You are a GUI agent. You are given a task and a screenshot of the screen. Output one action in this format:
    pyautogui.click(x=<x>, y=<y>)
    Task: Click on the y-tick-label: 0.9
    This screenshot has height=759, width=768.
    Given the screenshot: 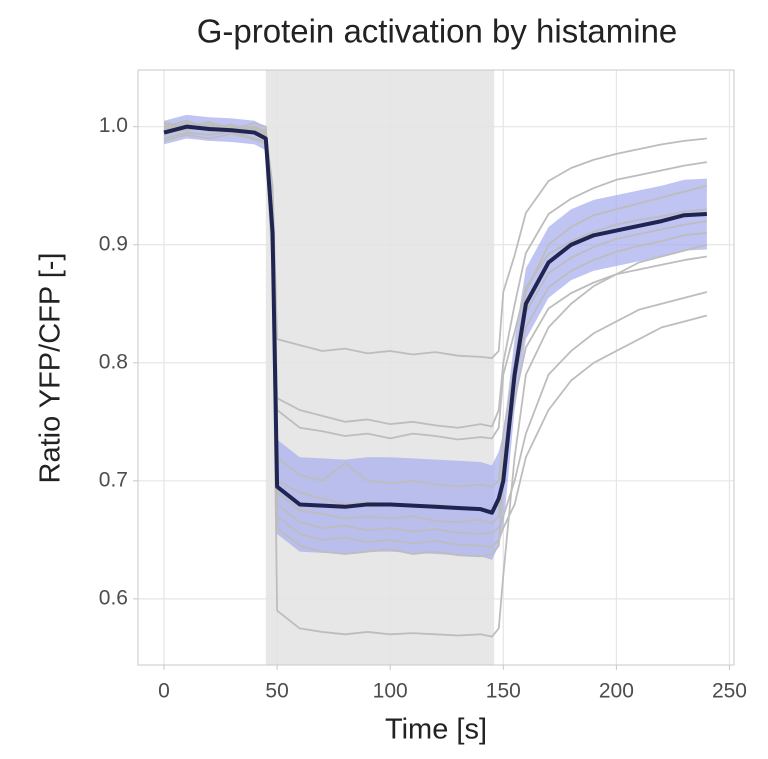 What is the action you would take?
    pyautogui.click(x=113, y=243)
    